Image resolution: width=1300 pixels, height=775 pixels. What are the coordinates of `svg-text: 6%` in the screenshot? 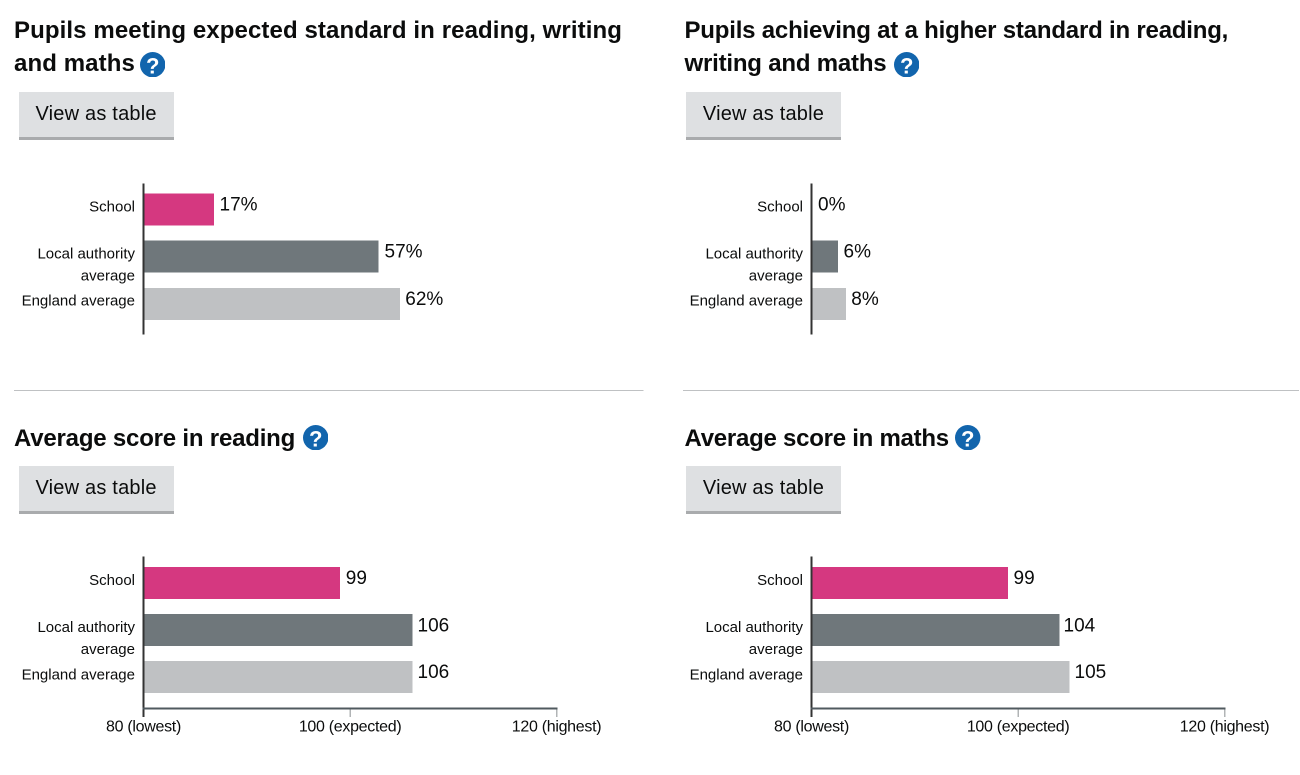 It's located at (858, 252).